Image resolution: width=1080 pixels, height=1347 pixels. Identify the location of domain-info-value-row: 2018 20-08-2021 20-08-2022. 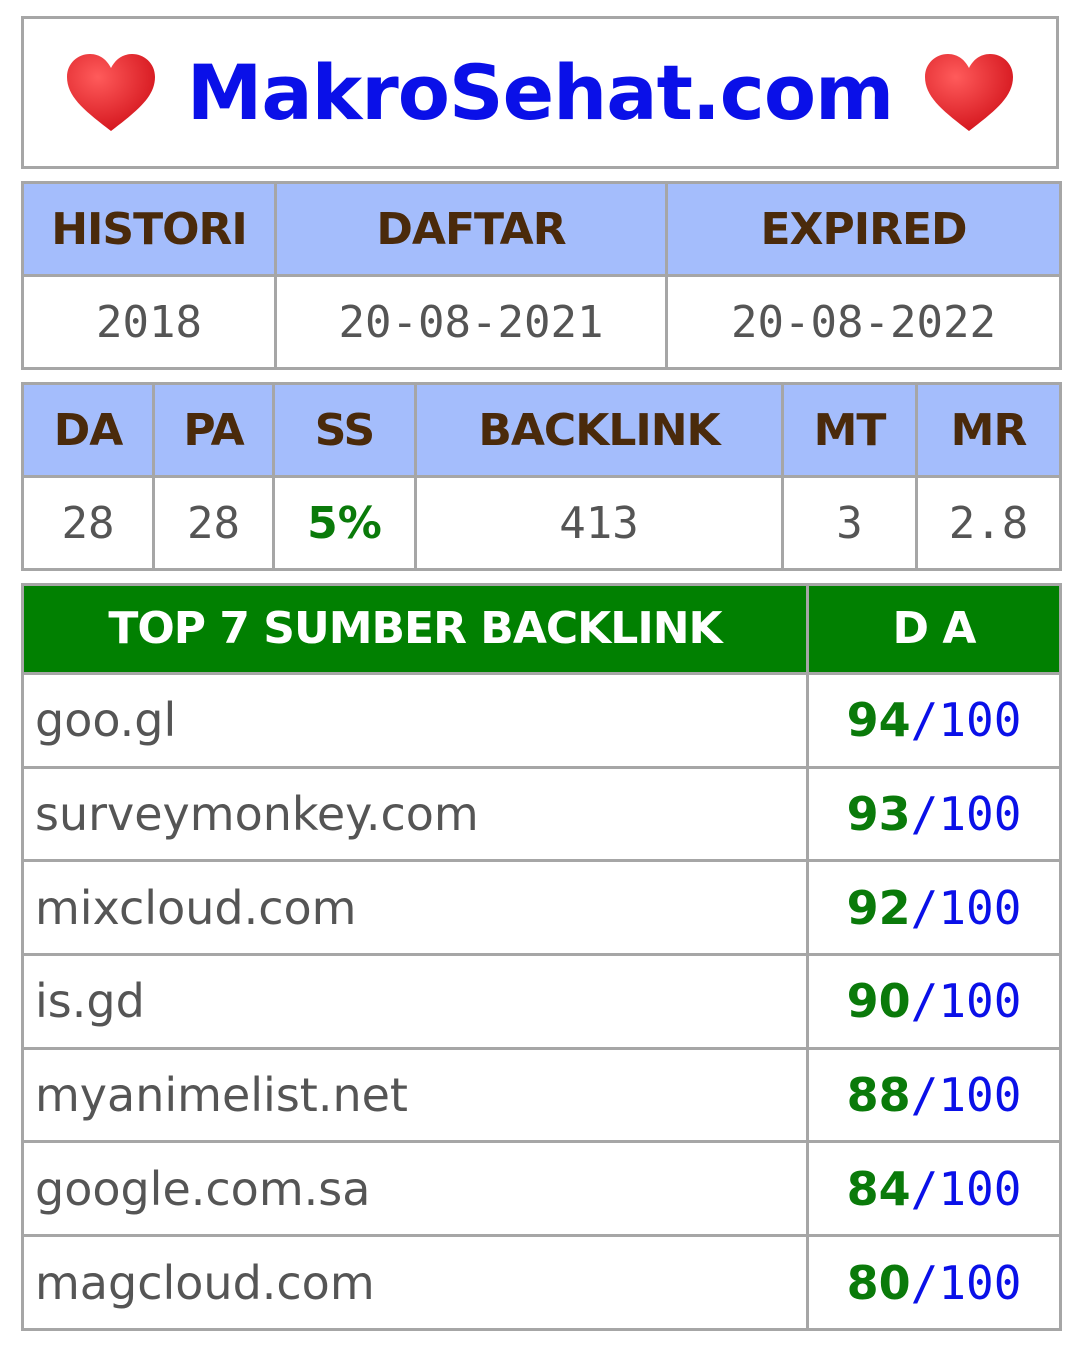
(541, 322).